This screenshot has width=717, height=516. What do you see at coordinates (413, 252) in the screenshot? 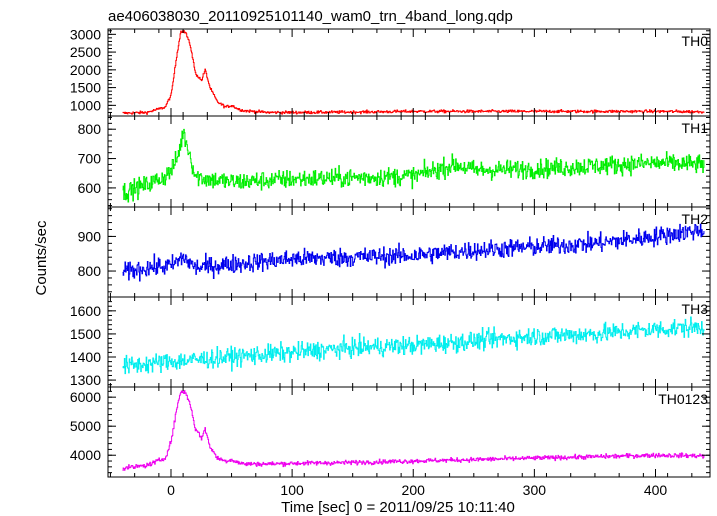
I see `series-line-th2` at bounding box center [413, 252].